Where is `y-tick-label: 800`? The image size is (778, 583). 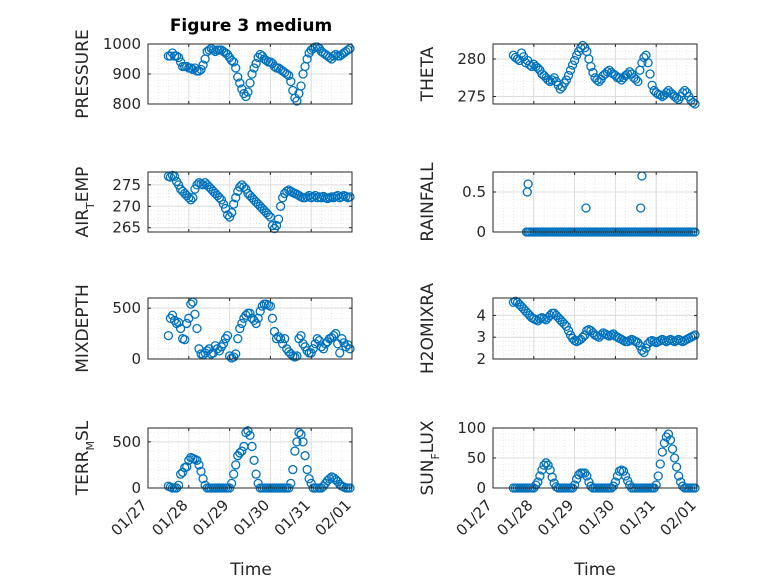 y-tick-label: 800 is located at coordinates (126, 104).